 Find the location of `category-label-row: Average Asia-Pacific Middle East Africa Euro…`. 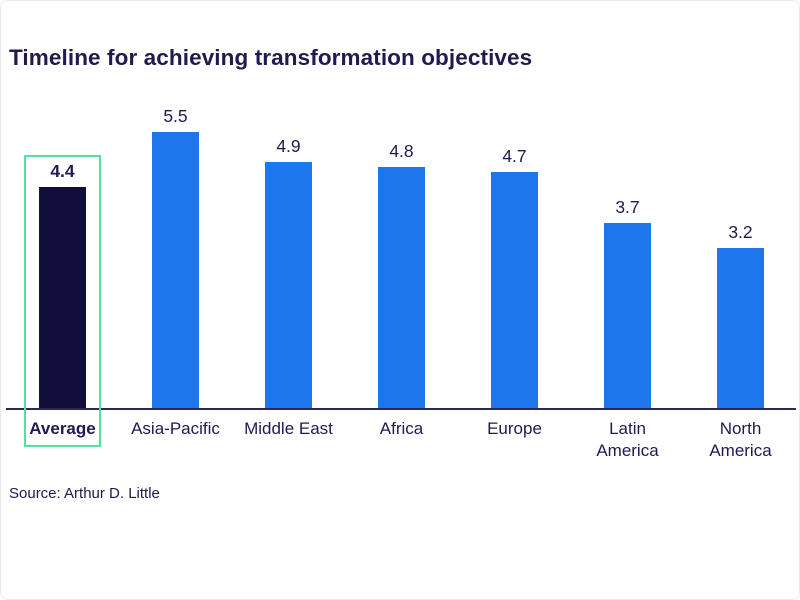

category-label-row: Average Asia-Pacific Middle East Africa Euro… is located at coordinates (401, 440).